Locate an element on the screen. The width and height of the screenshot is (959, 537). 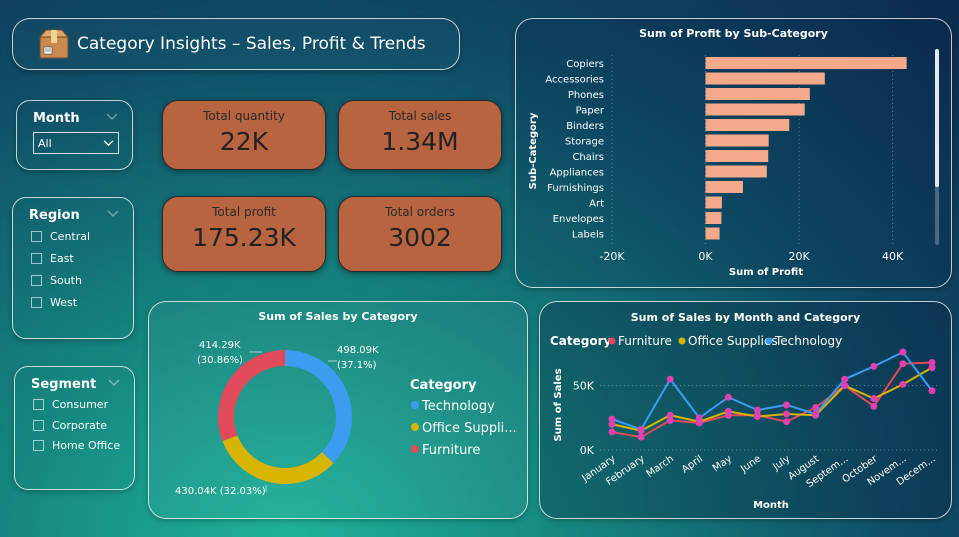
kpi-total-sales: Total sales 1.34M is located at coordinates (420, 135).